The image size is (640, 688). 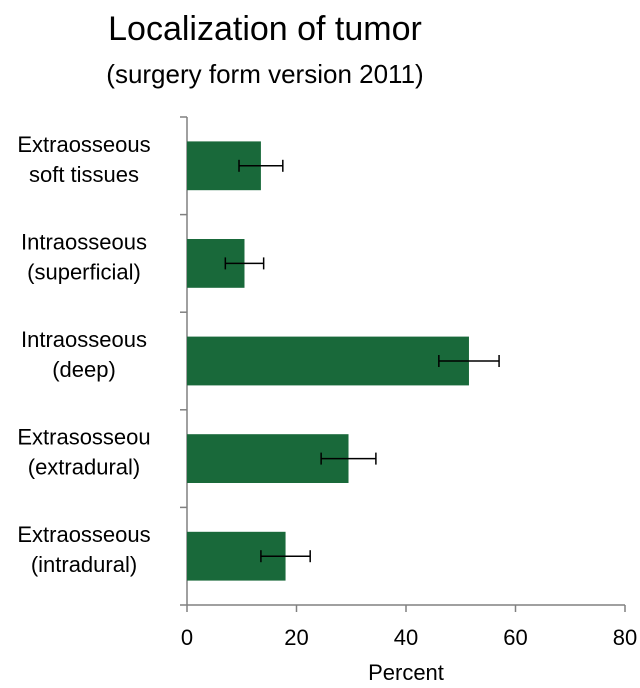 What do you see at coordinates (264, 74) in the screenshot?
I see `chart-subtitle: (surgery form version 2011)` at bounding box center [264, 74].